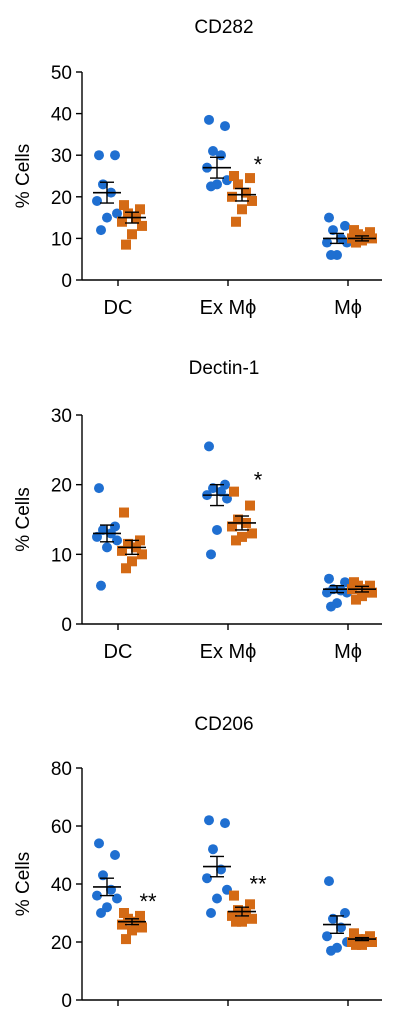 Image resolution: width=393 pixels, height=1017 pixels. Describe the element at coordinates (224, 368) in the screenshot. I see `chart-title: Dectin-1` at that location.